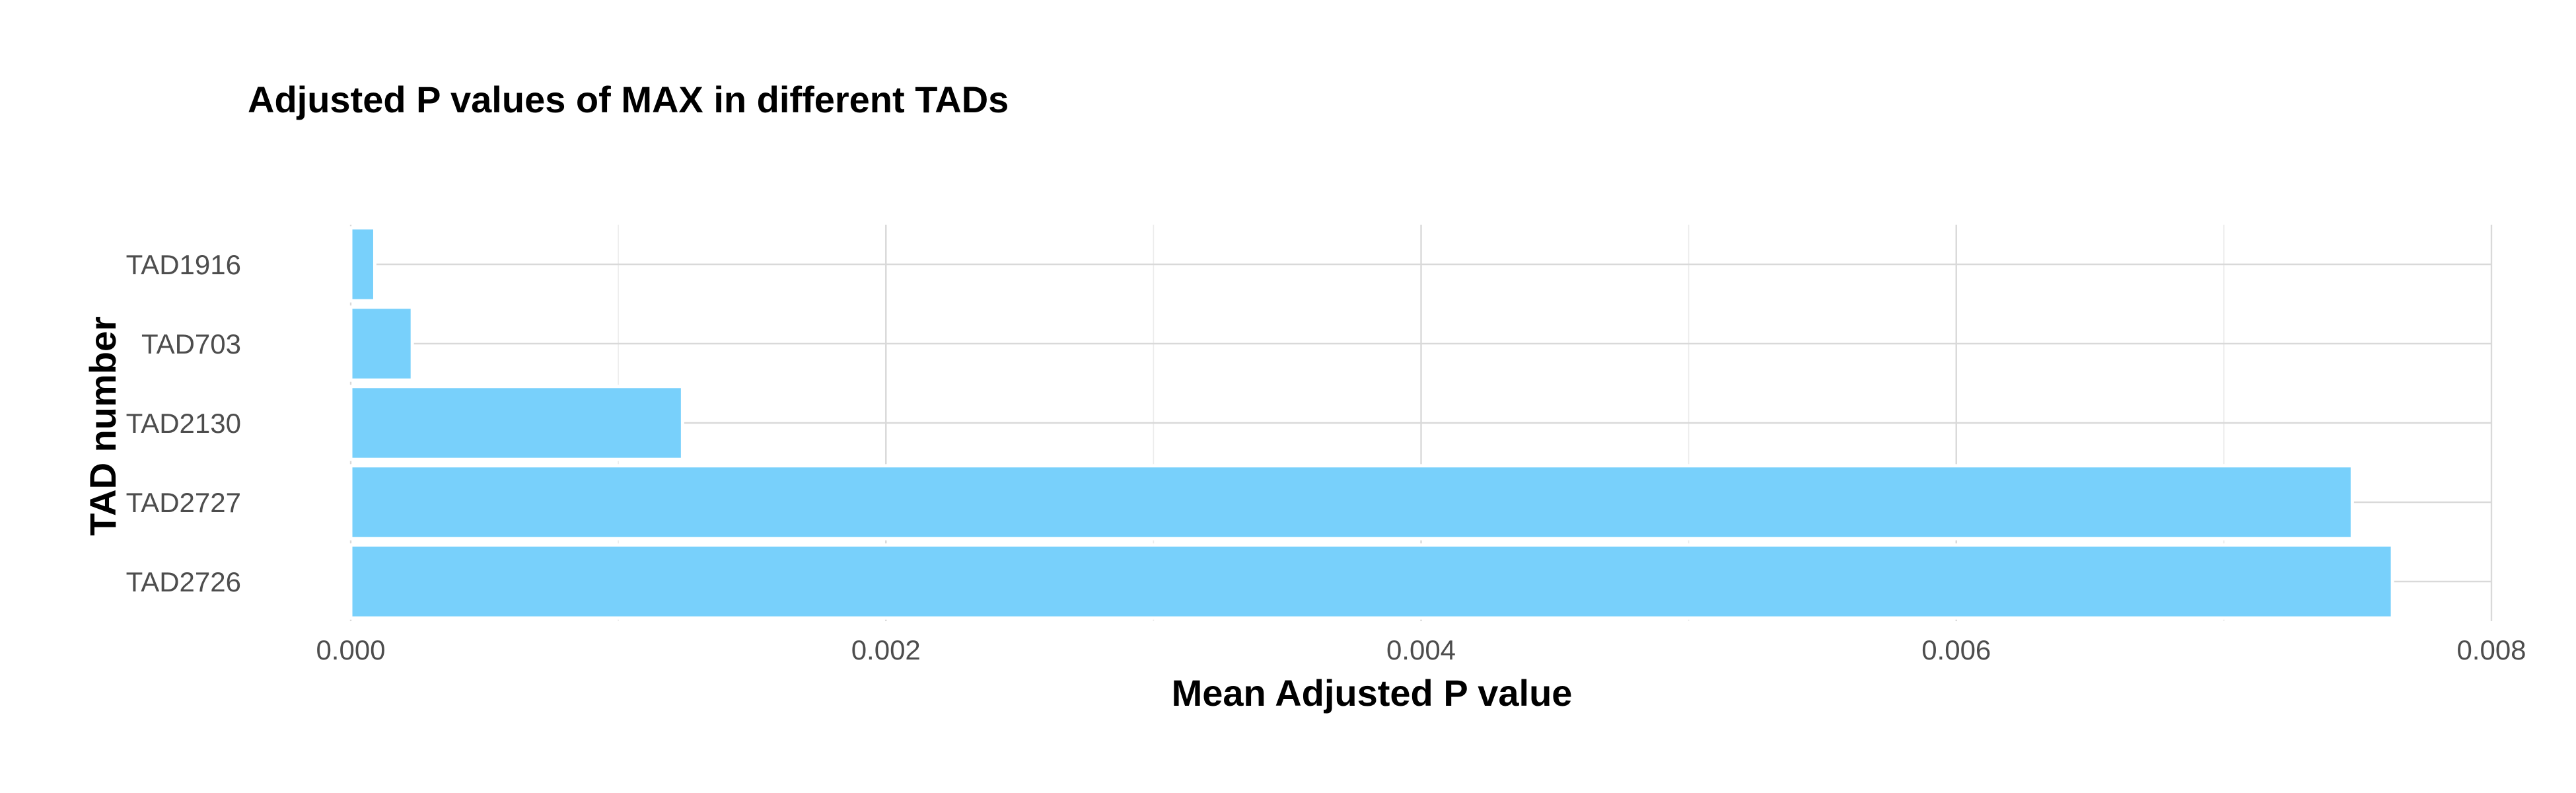 Image resolution: width=2576 pixels, height=793 pixels. Describe the element at coordinates (1956, 650) in the screenshot. I see `x-tick-label: 0.006` at that location.